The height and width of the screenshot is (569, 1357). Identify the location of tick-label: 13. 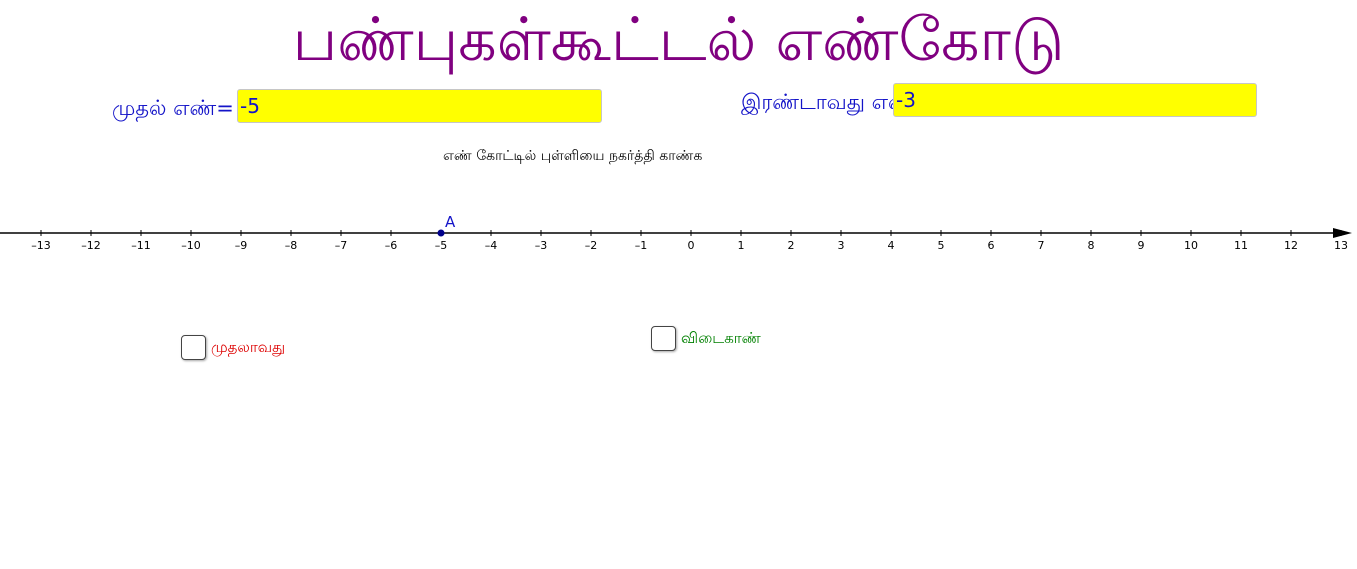
(1341, 245).